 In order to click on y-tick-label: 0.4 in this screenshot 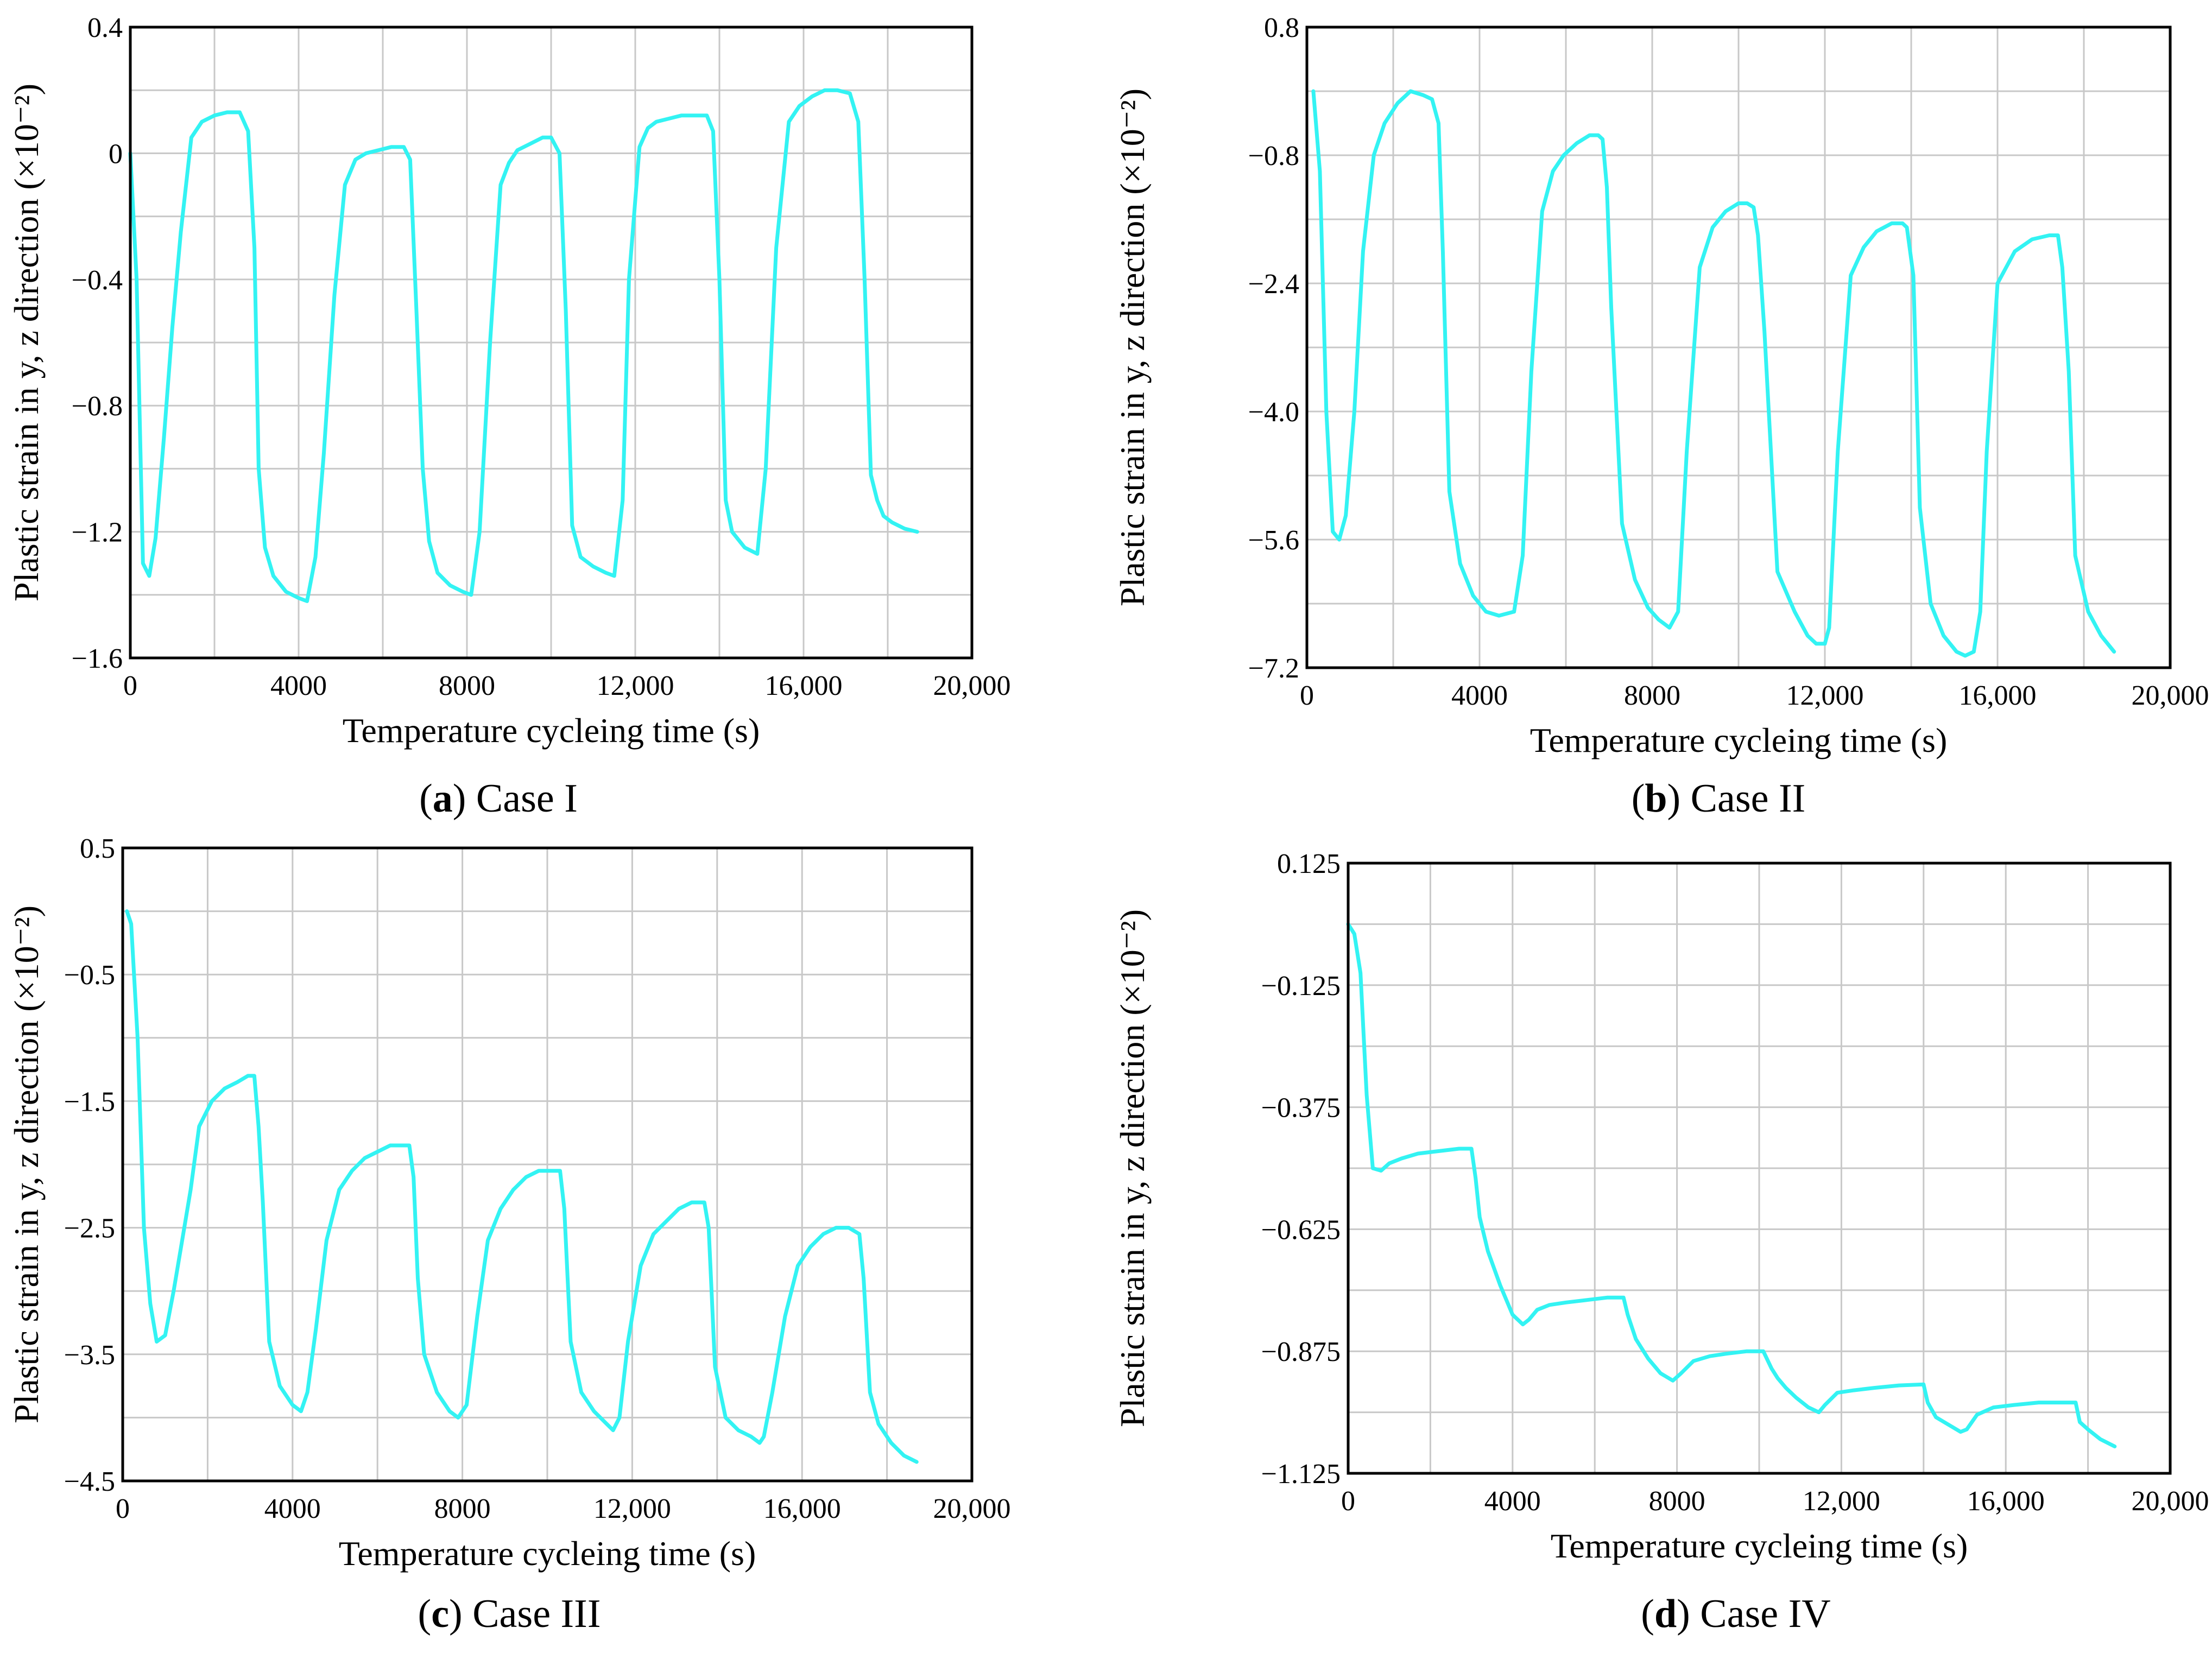, I will do `click(105, 27)`.